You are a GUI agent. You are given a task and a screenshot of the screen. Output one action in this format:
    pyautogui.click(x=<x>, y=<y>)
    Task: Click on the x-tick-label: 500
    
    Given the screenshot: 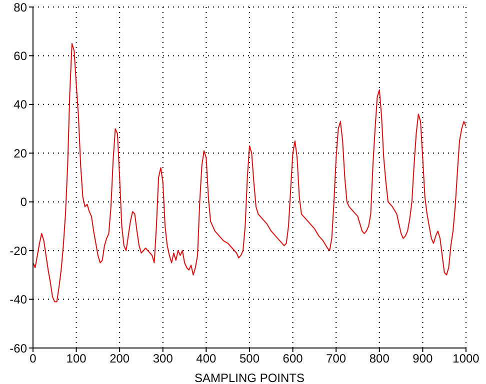 What is the action you would take?
    pyautogui.click(x=249, y=359)
    